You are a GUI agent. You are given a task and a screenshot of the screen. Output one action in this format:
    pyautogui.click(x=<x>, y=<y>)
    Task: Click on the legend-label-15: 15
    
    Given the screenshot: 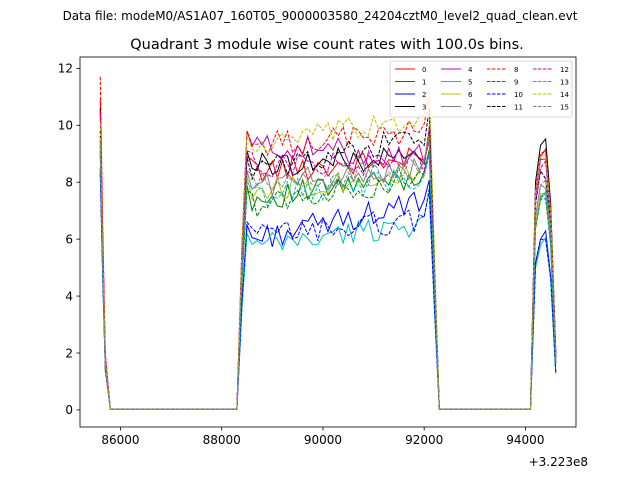 What is the action you would take?
    pyautogui.click(x=564, y=108)
    